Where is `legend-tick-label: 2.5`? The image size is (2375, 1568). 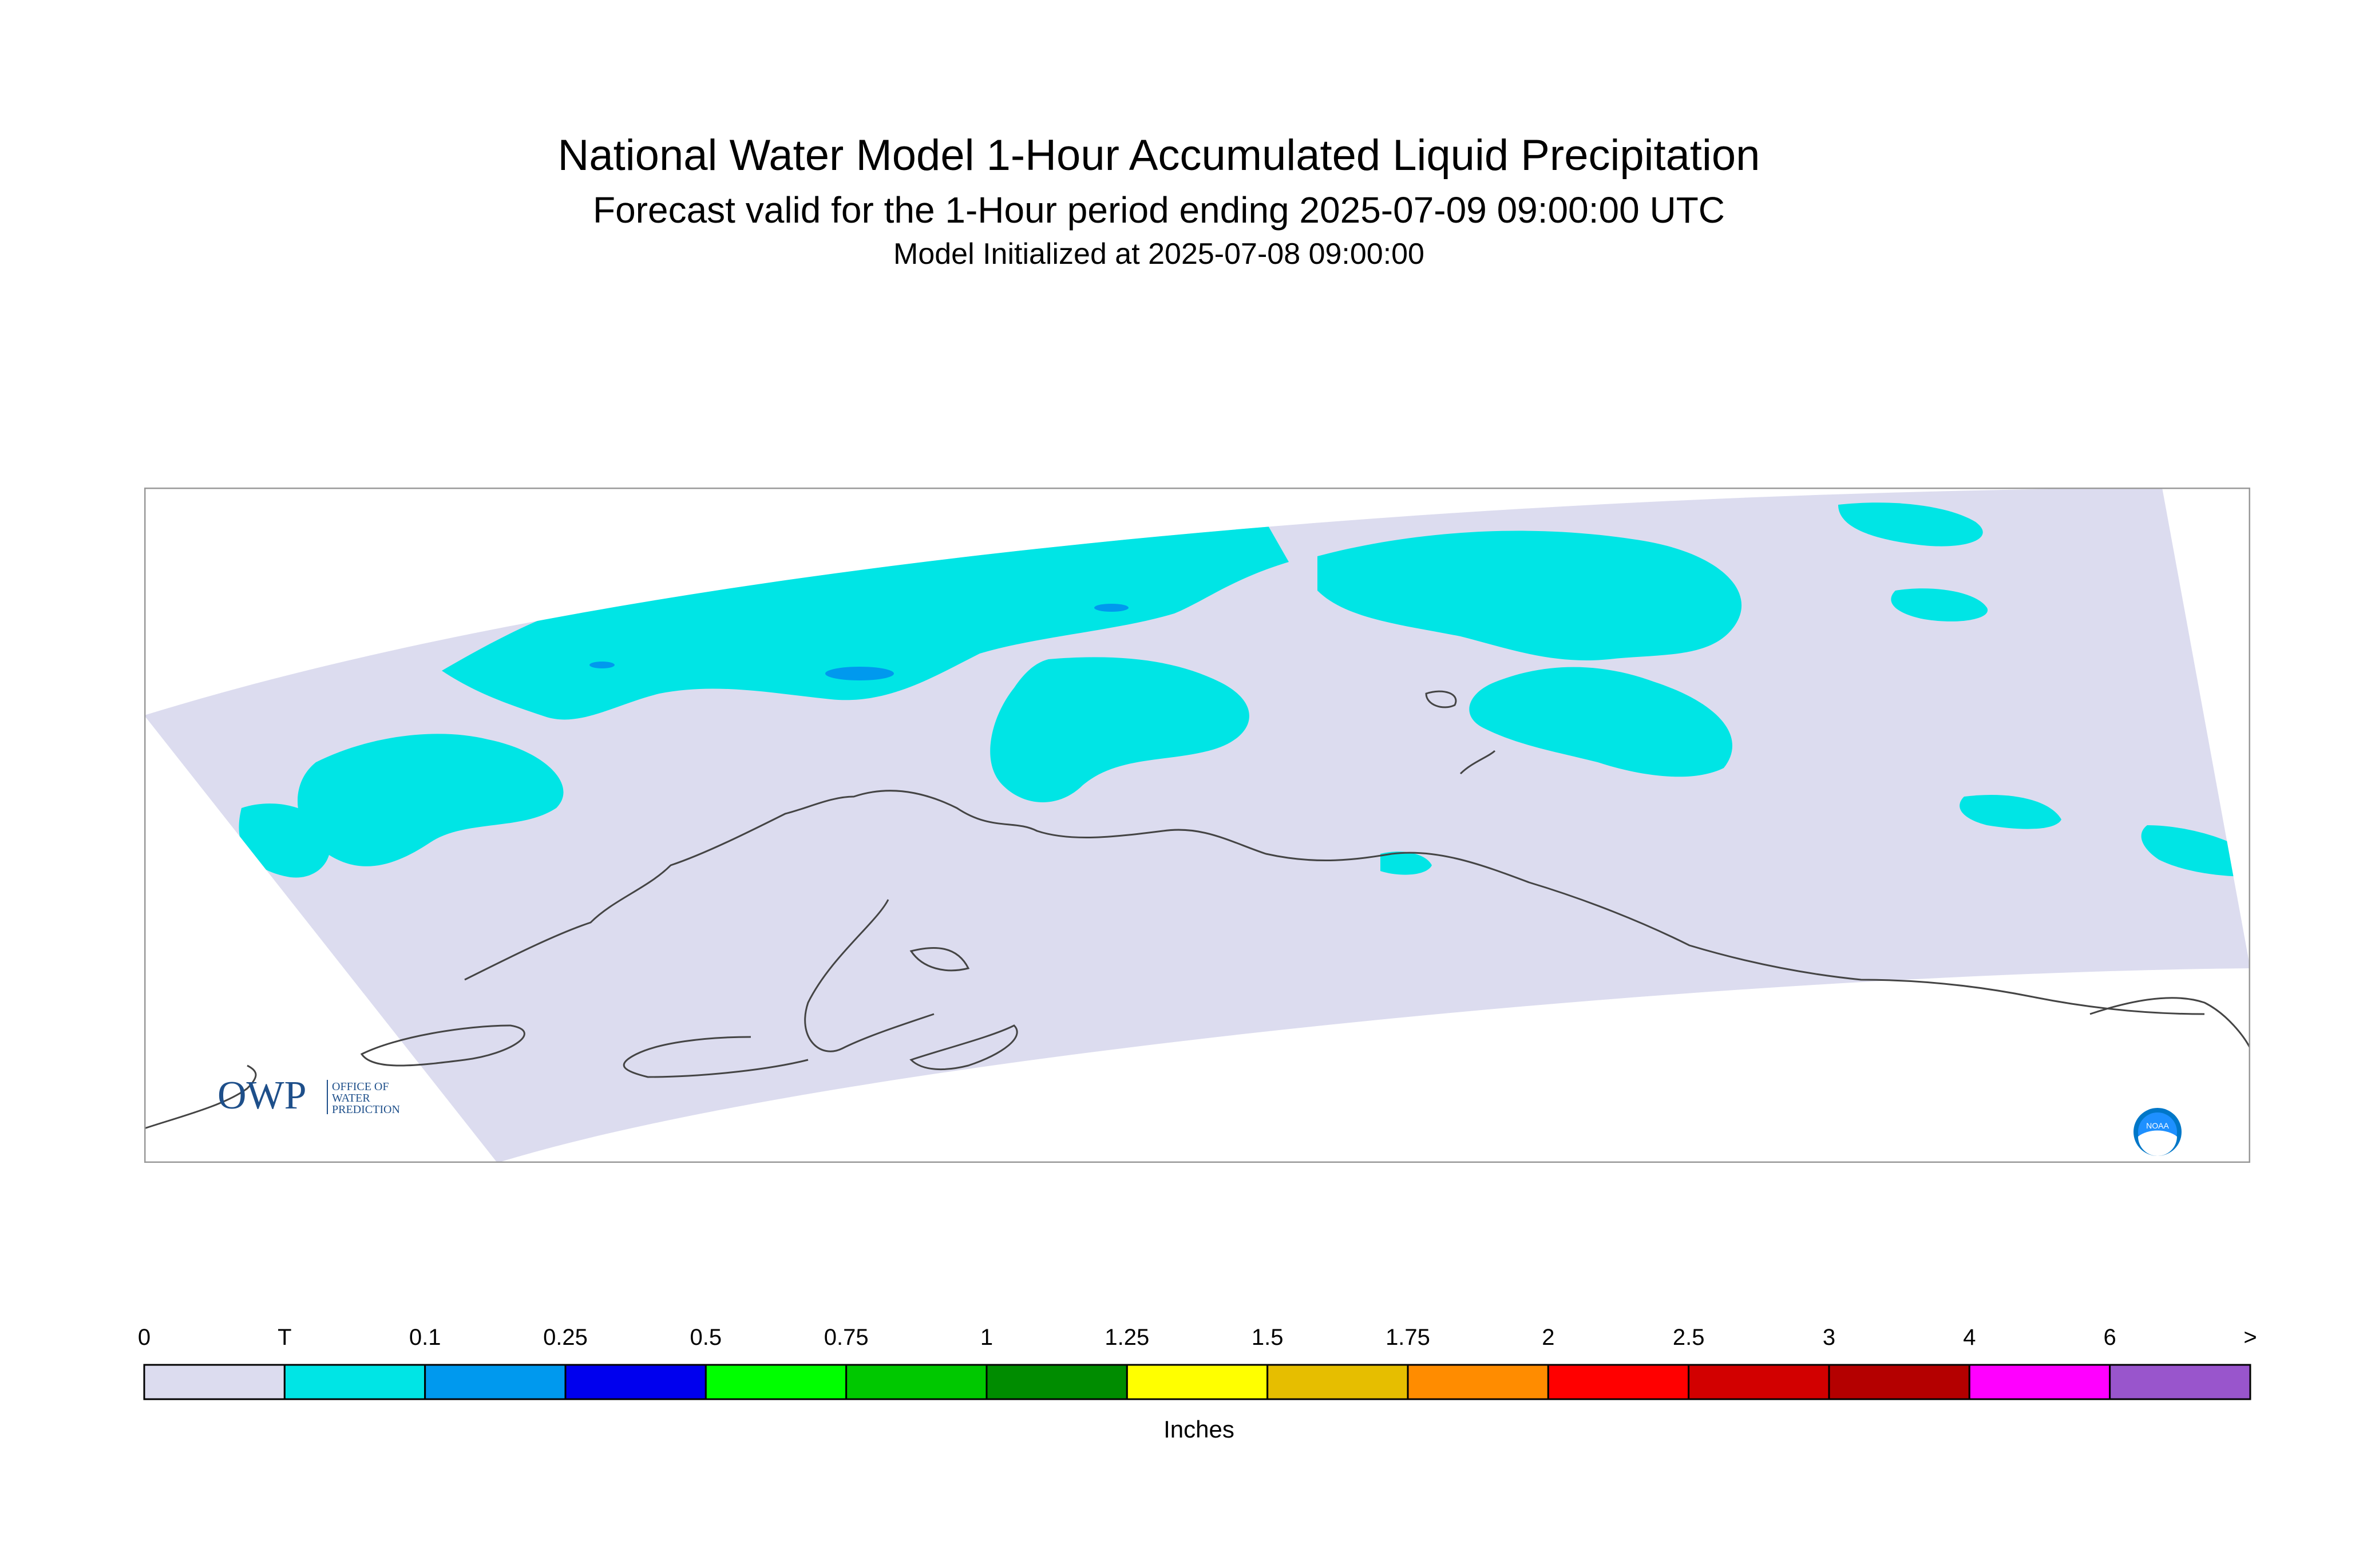 legend-tick-label: 2.5 is located at coordinates (1689, 1337).